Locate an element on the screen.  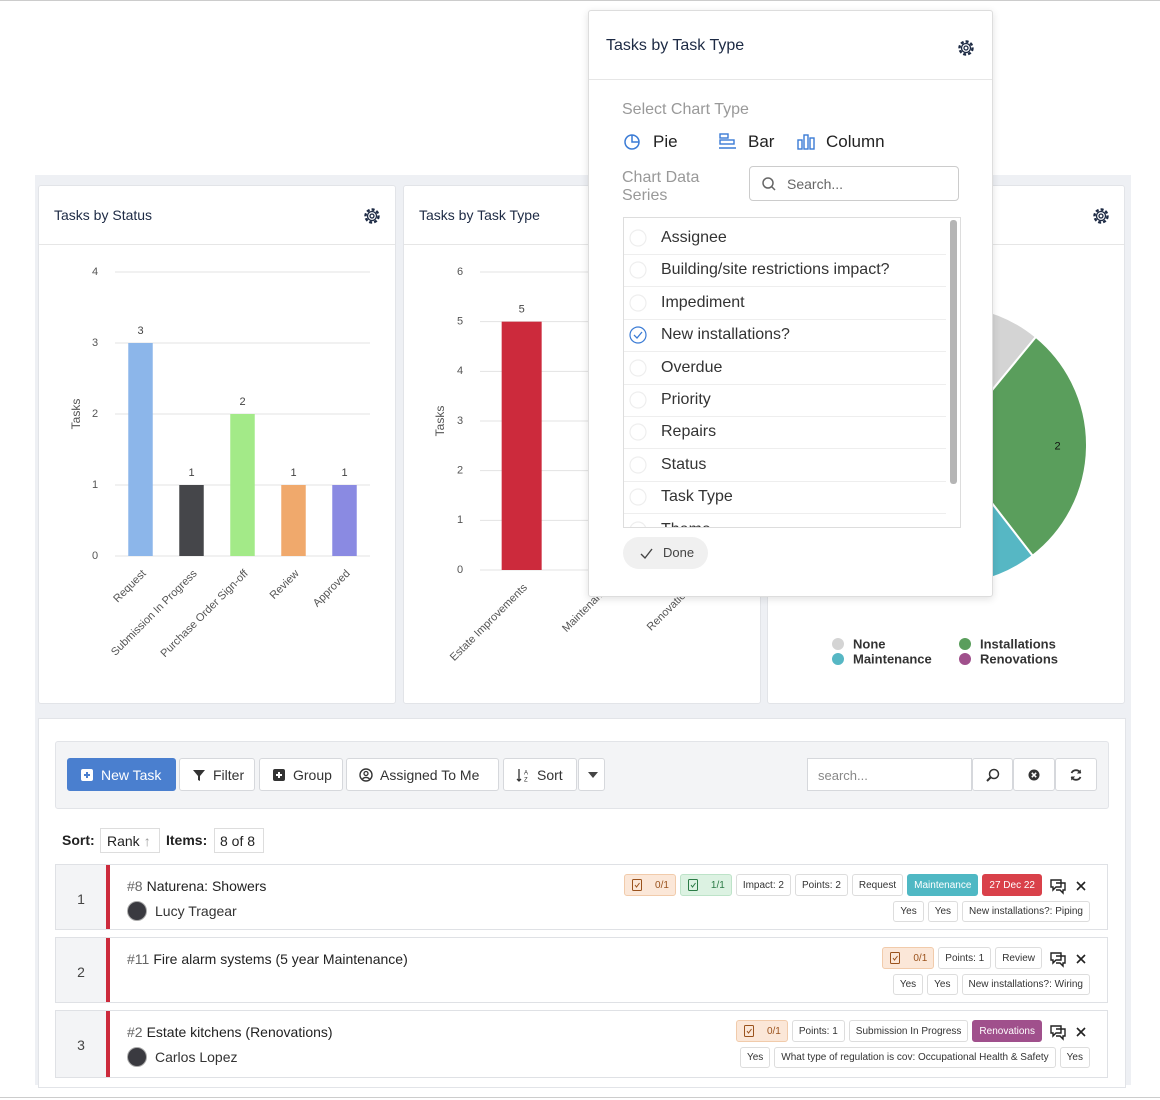
x-tick-label: Submission In Progress is located at coordinates (154, 612).